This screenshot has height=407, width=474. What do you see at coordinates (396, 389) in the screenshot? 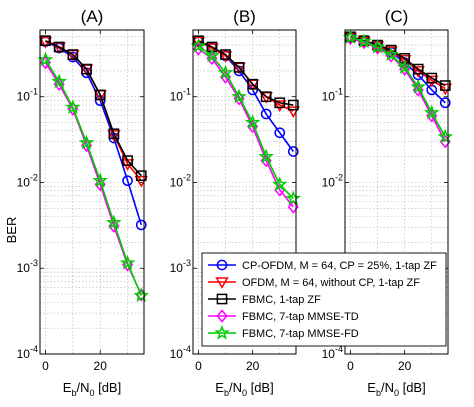
I see `panel-c-x-axis-label: Eb/N0 [dB]` at bounding box center [396, 389].